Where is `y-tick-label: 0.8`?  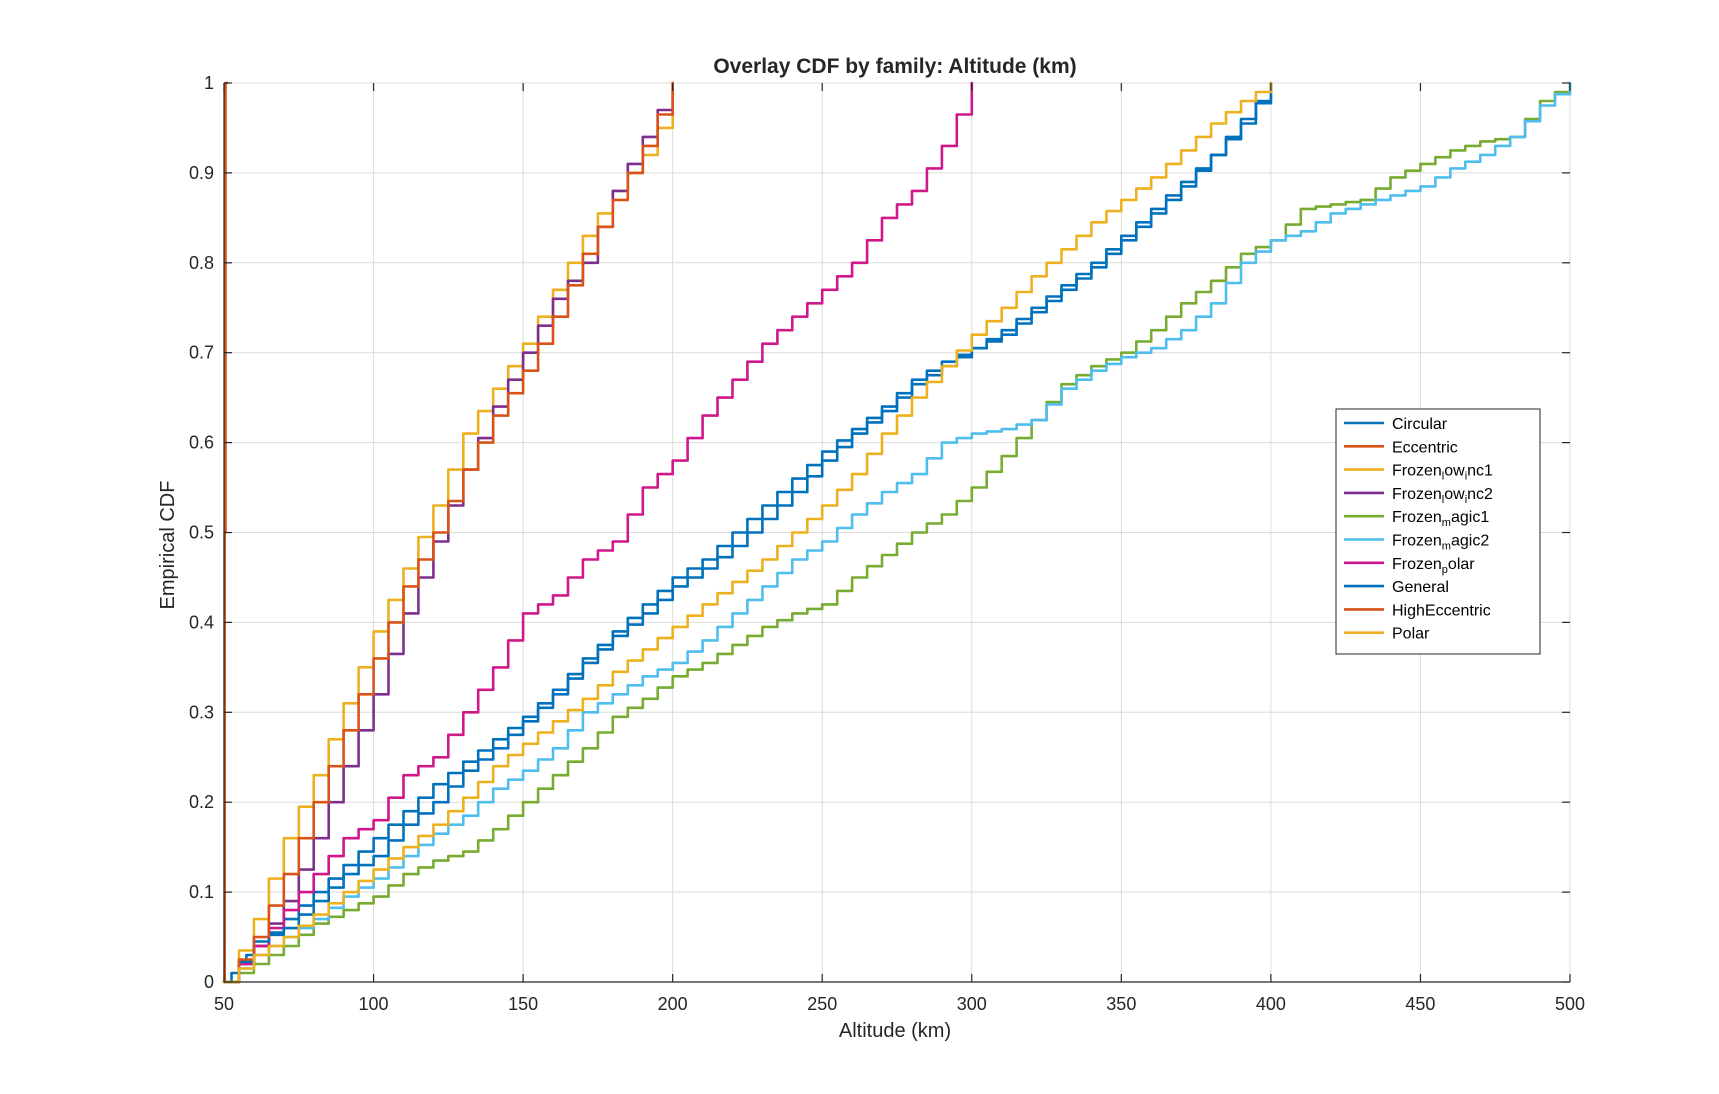
y-tick-label: 0.8 is located at coordinates (201, 263).